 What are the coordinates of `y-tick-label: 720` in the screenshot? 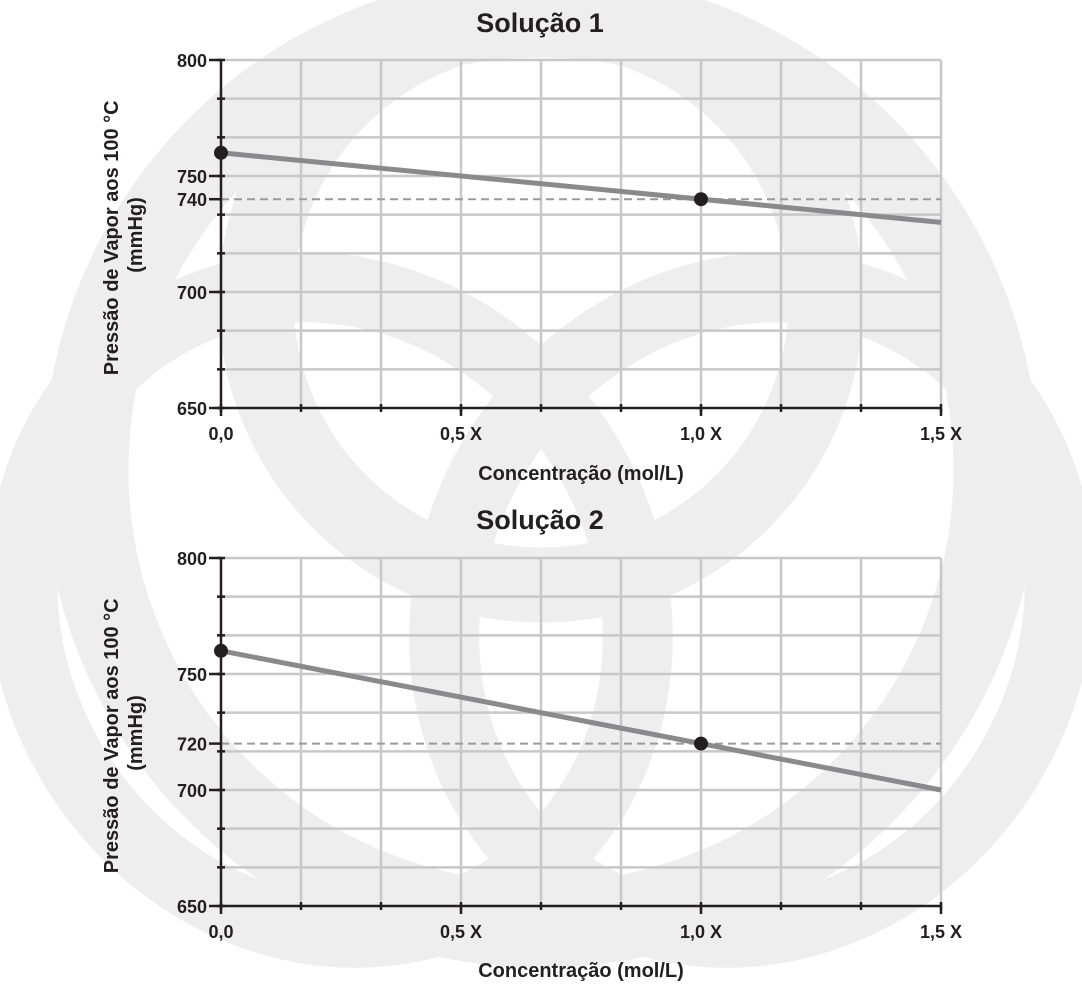 It's located at (192, 745).